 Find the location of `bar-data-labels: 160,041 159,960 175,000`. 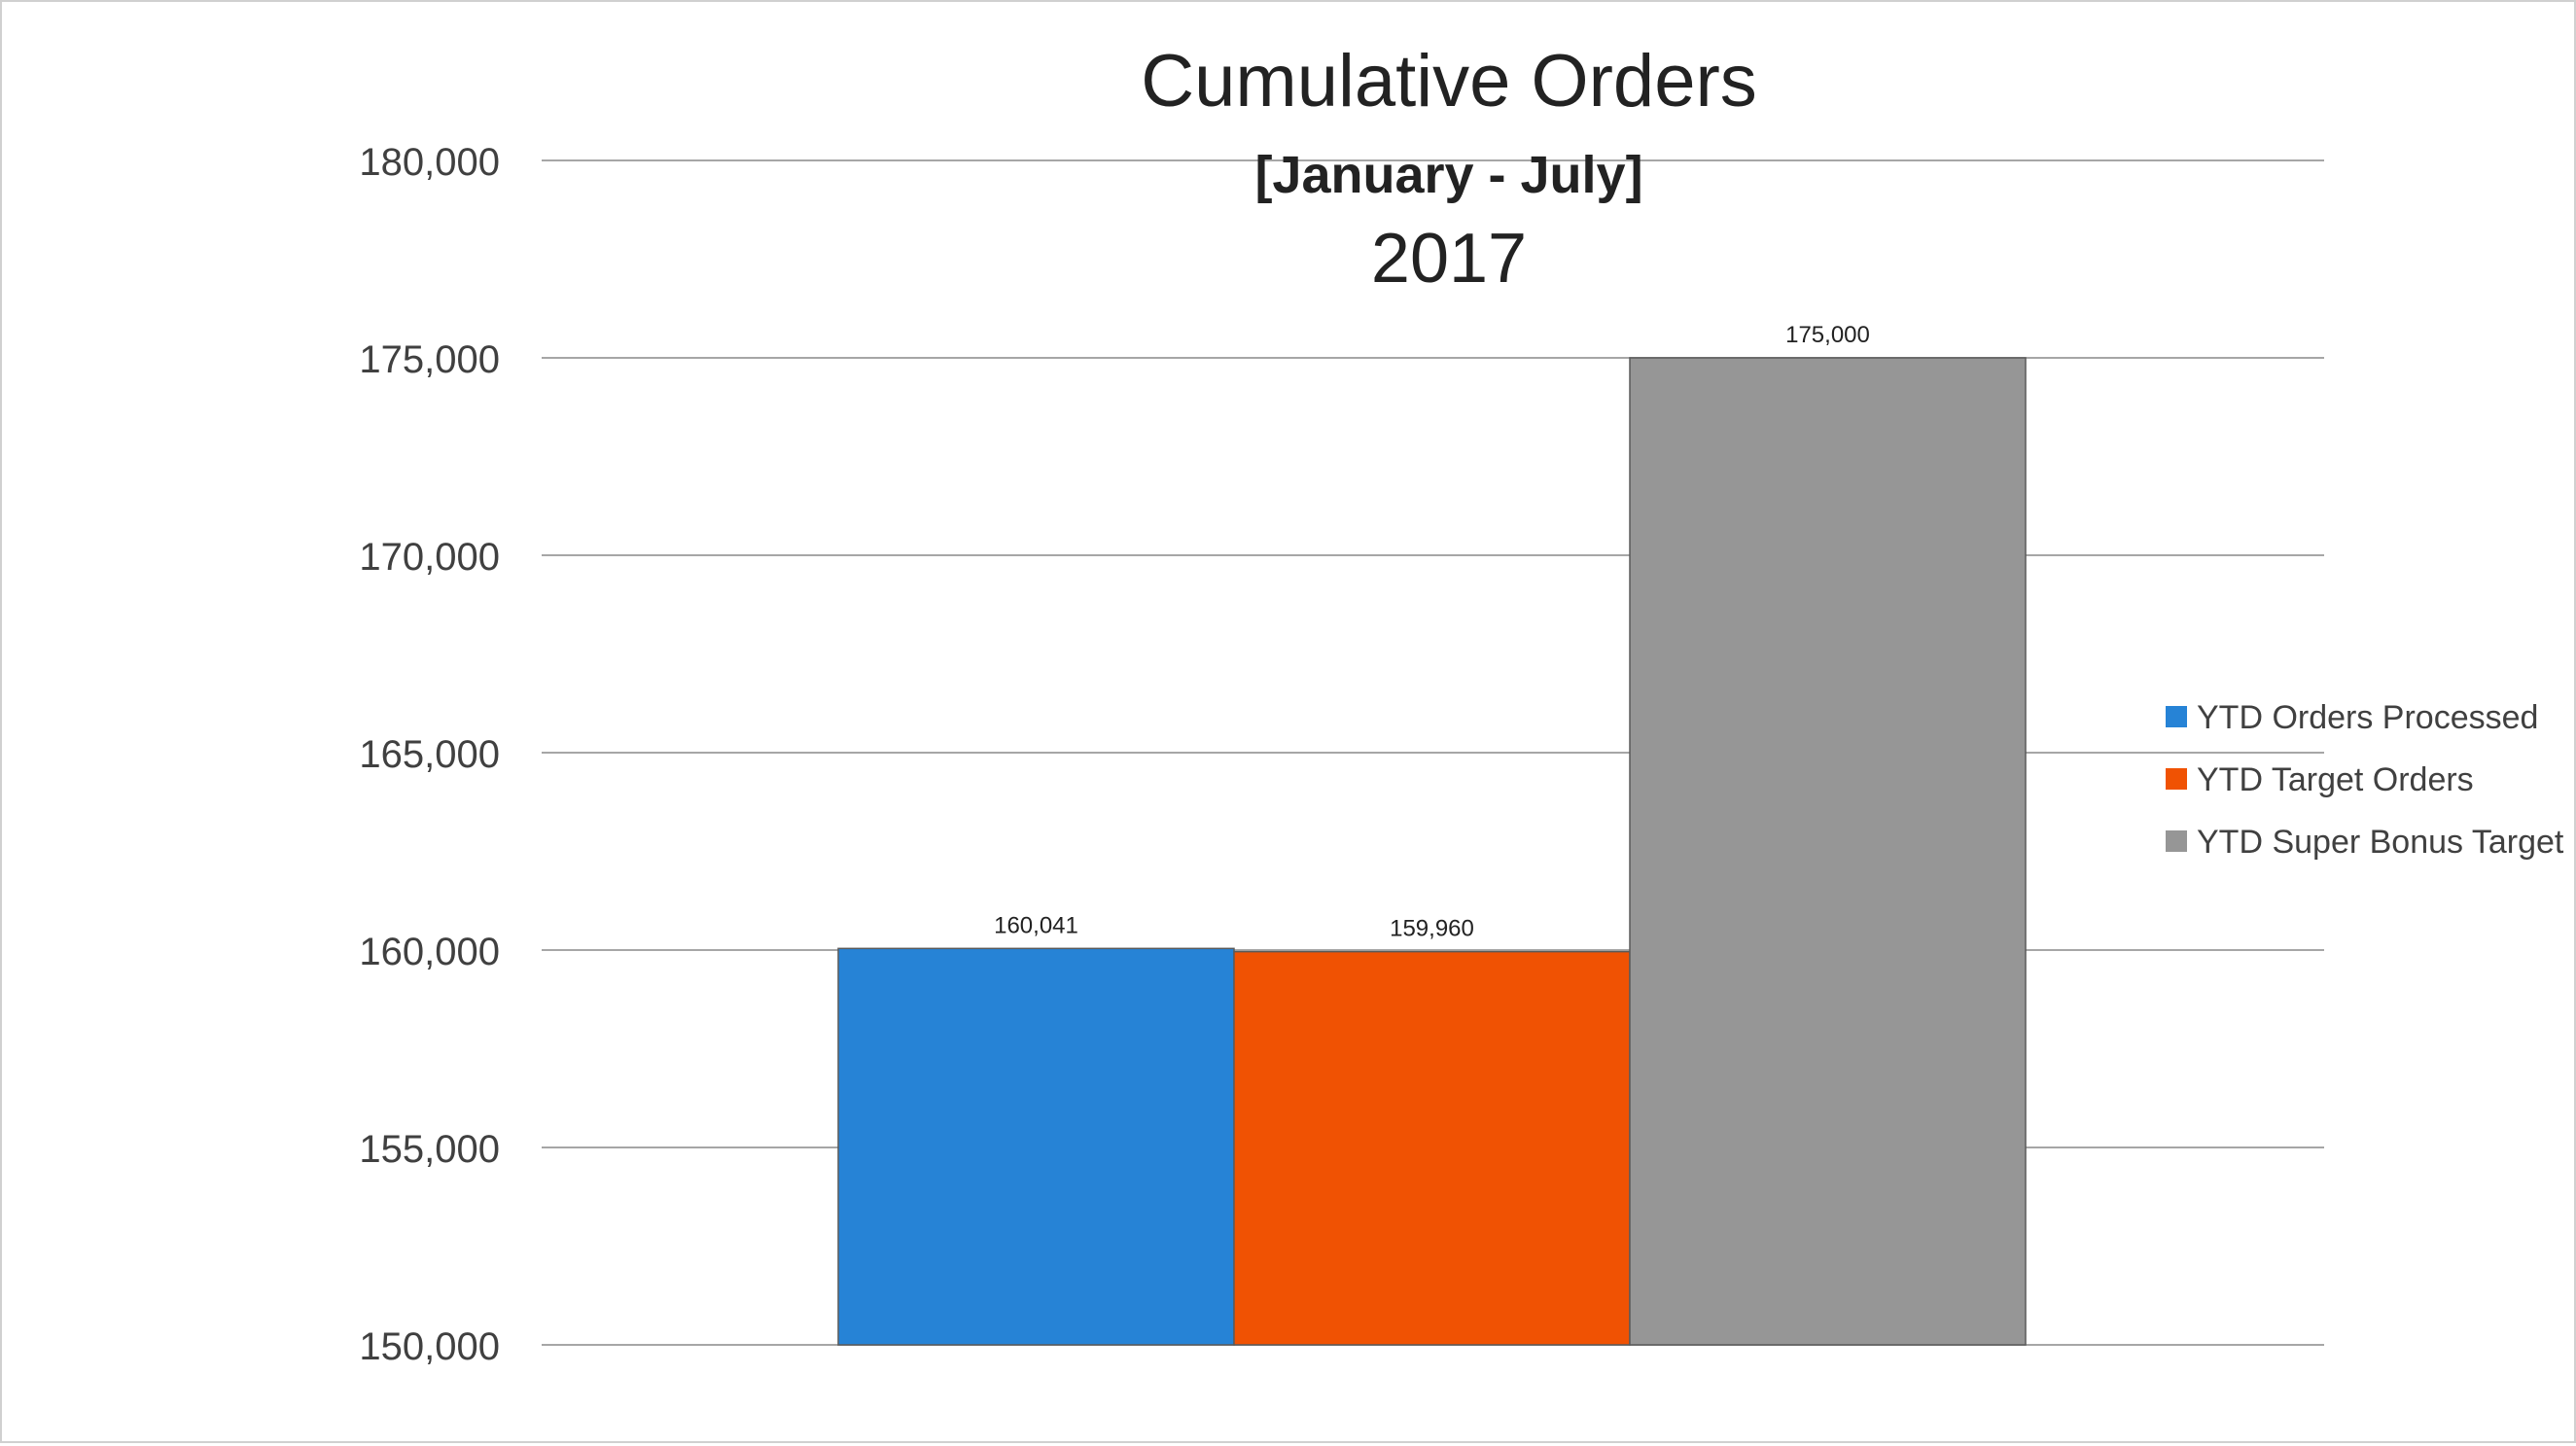

bar-data-labels: 160,041 159,960 175,000 is located at coordinates (1432, 632).